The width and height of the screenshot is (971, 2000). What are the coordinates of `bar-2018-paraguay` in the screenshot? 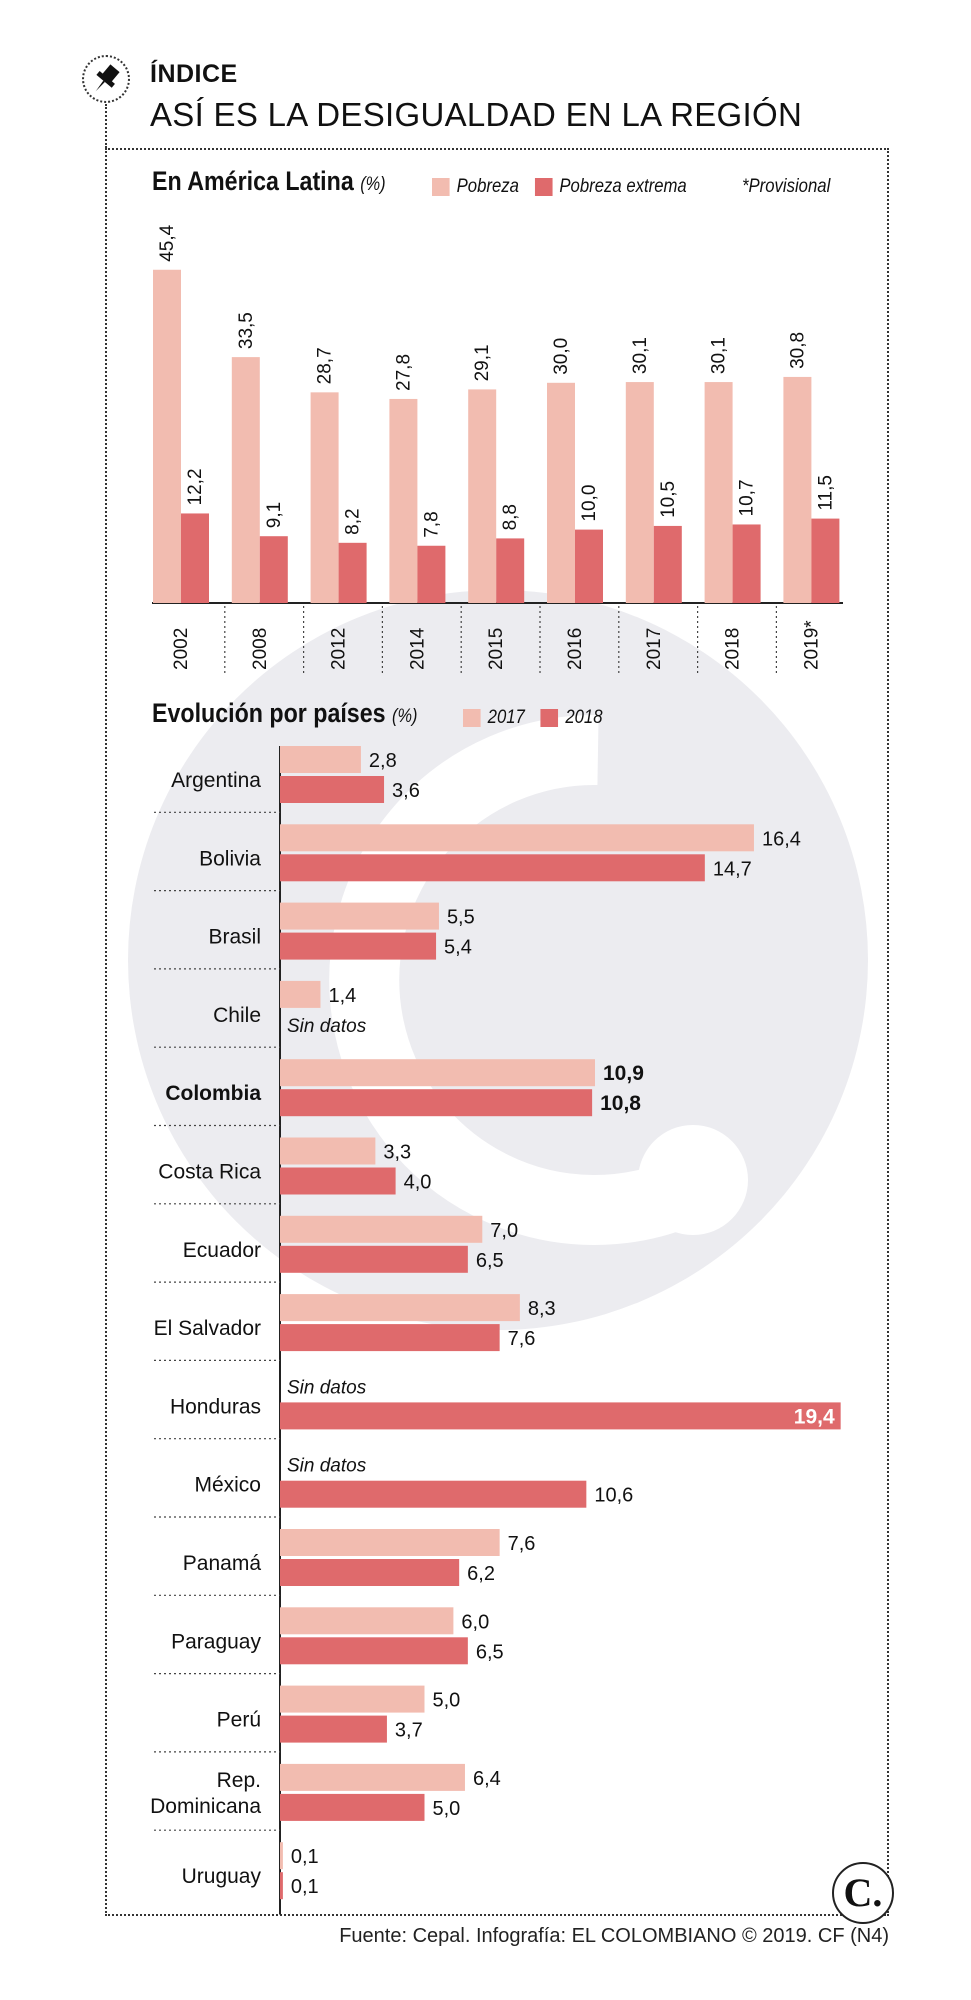 It's located at (374, 1651).